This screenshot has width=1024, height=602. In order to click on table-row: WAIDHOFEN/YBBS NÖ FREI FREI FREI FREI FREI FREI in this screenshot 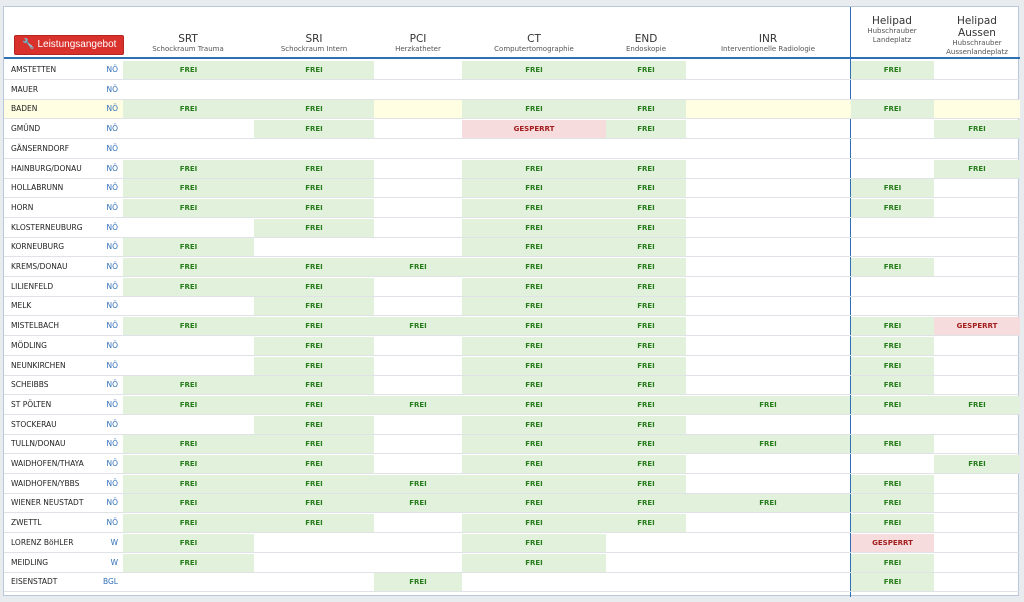, I will do `click(512, 484)`.